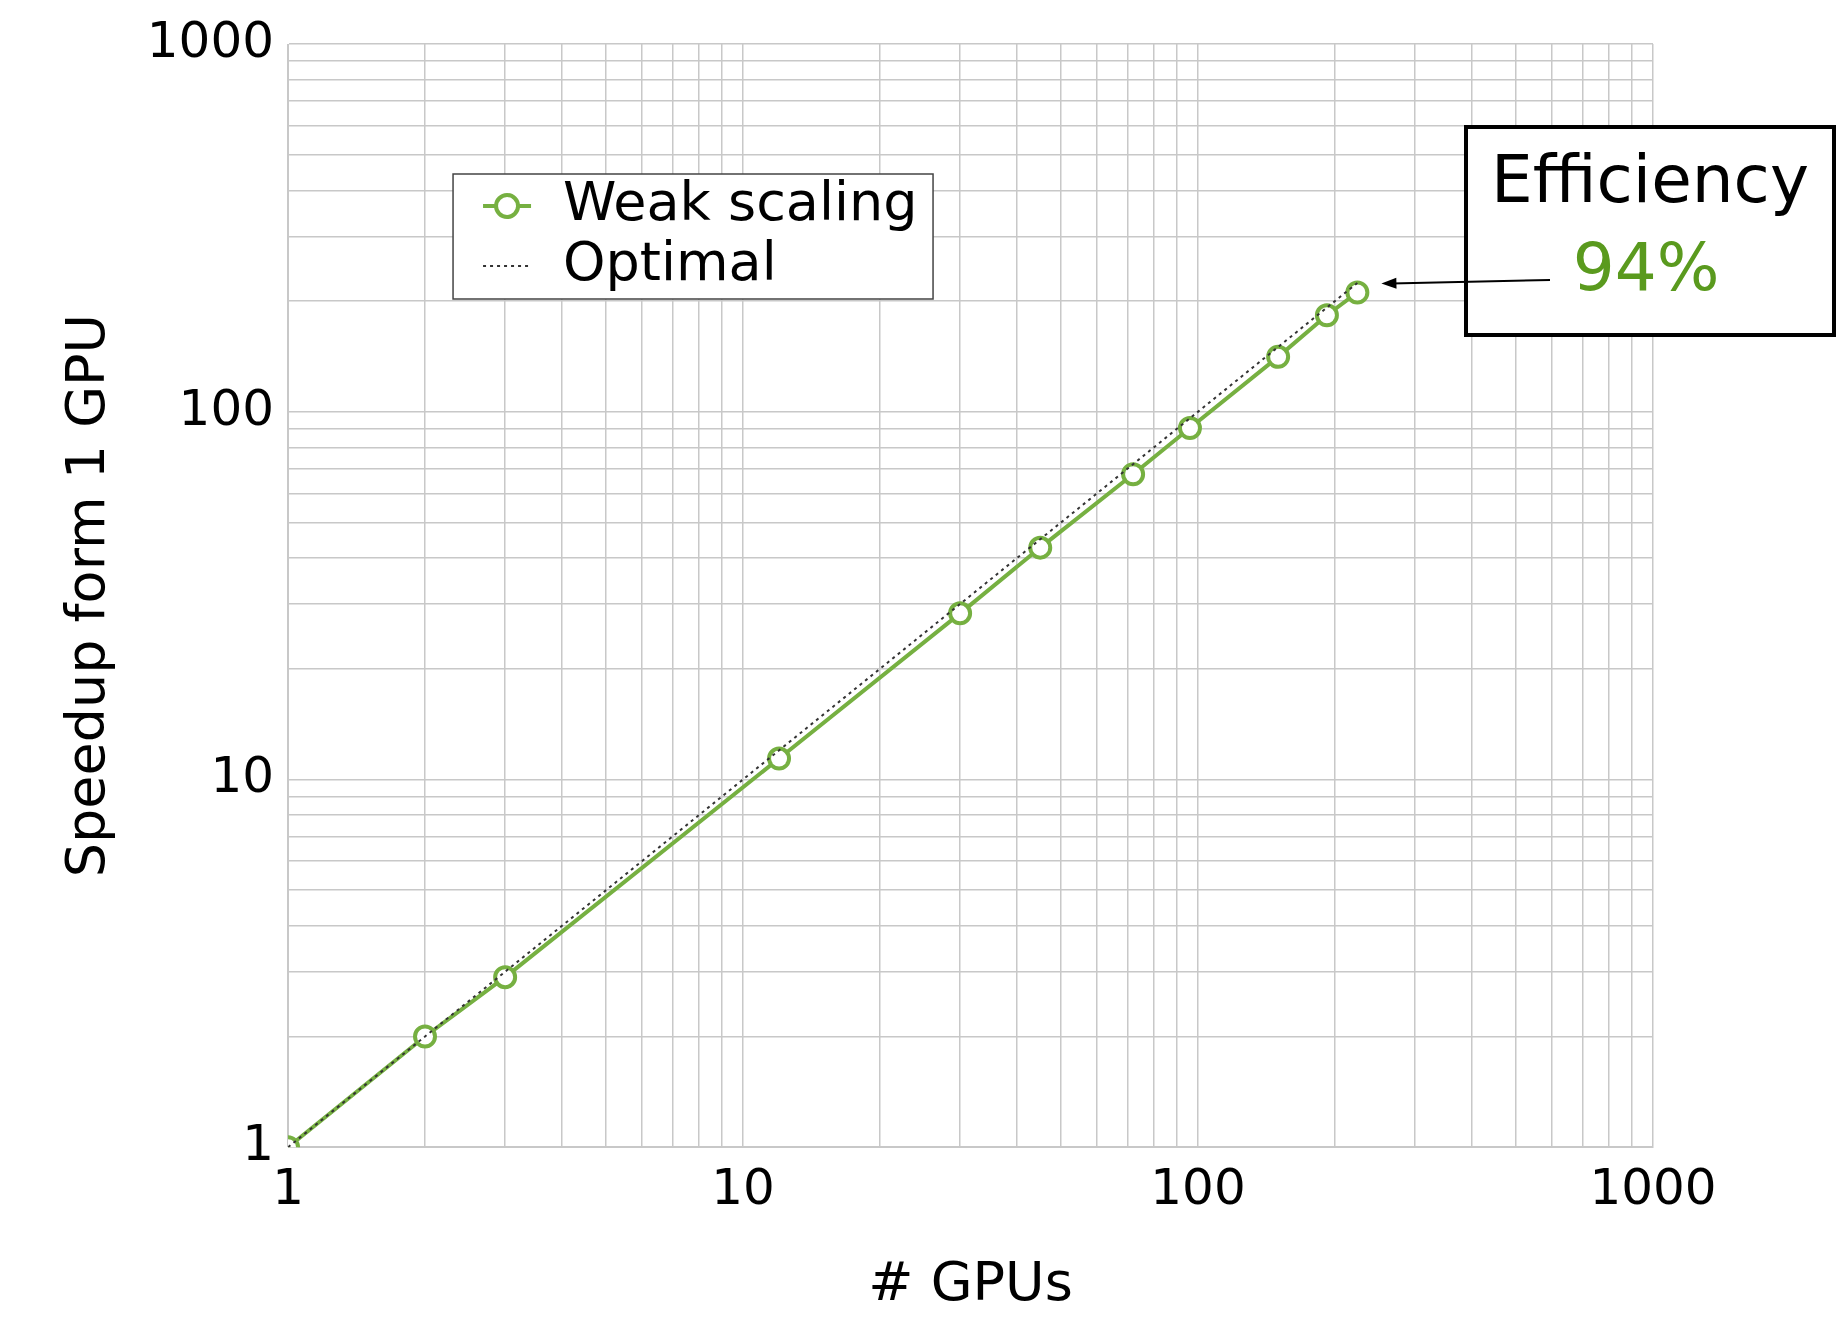 This screenshot has height=1338, width=1839. I want to click on x-tick-label: 1000, so click(1653, 1187).